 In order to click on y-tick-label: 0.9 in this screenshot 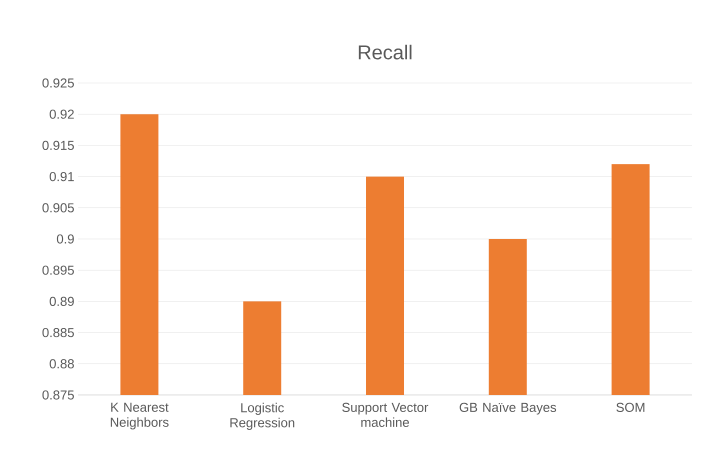, I will do `click(65, 239)`.